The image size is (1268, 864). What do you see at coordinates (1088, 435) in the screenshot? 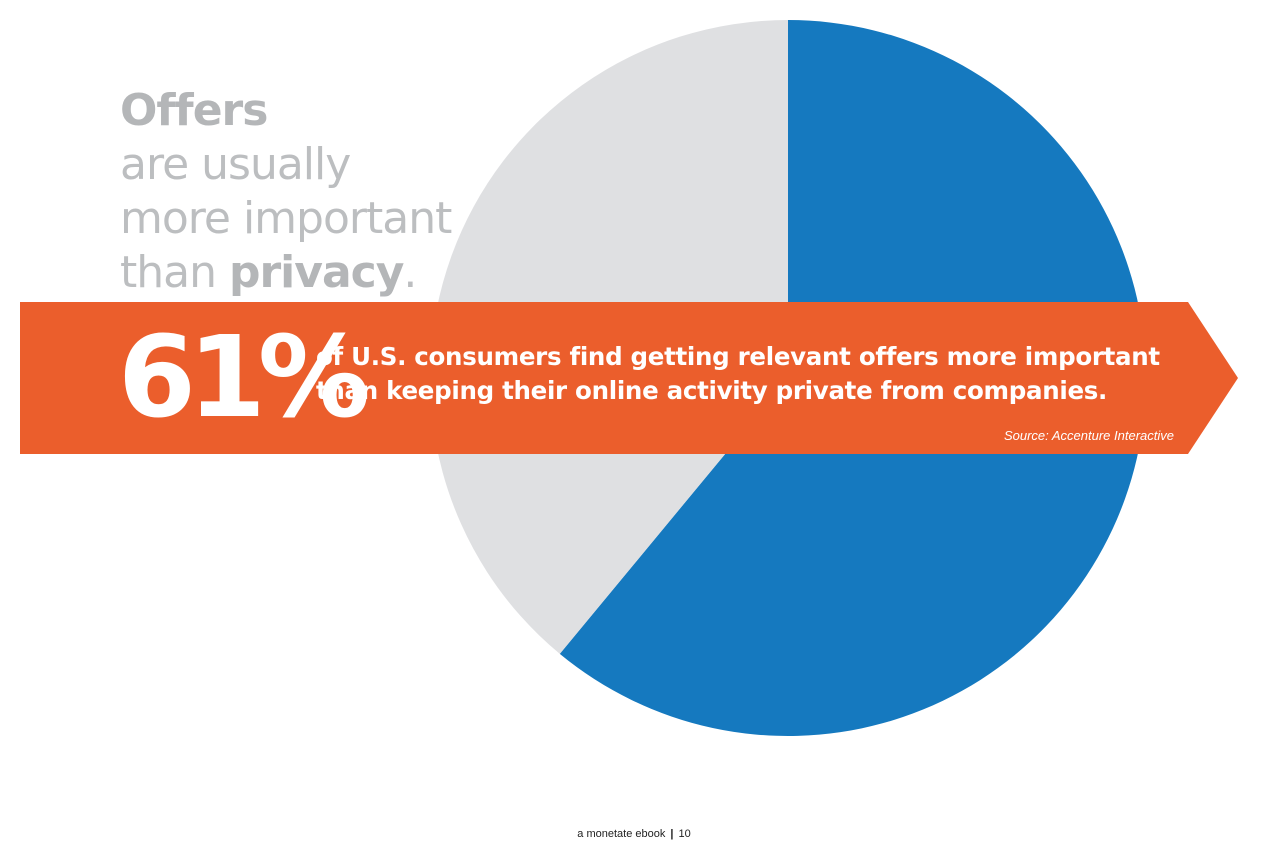
I see `source-citation: Source: Accenture Interactive` at bounding box center [1088, 435].